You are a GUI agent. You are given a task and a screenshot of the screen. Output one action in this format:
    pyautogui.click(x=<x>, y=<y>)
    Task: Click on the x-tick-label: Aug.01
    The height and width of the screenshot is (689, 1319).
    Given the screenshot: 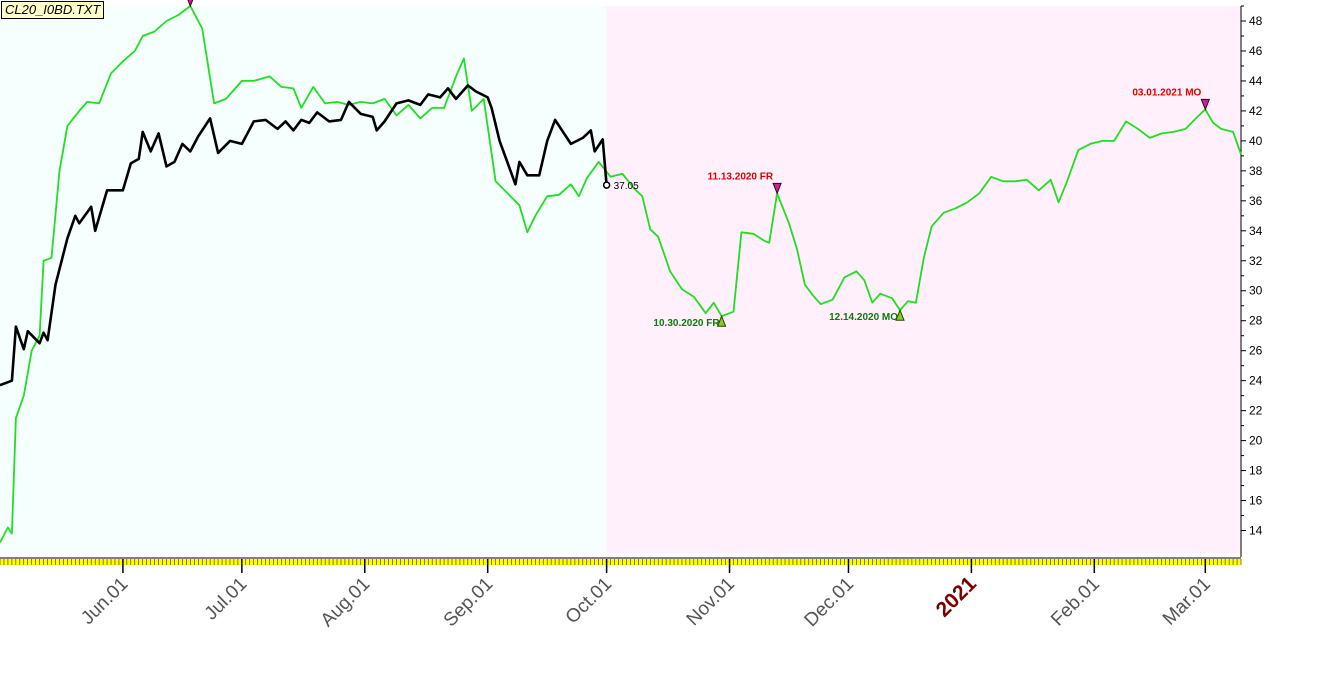 What is the action you would take?
    pyautogui.click(x=345, y=602)
    